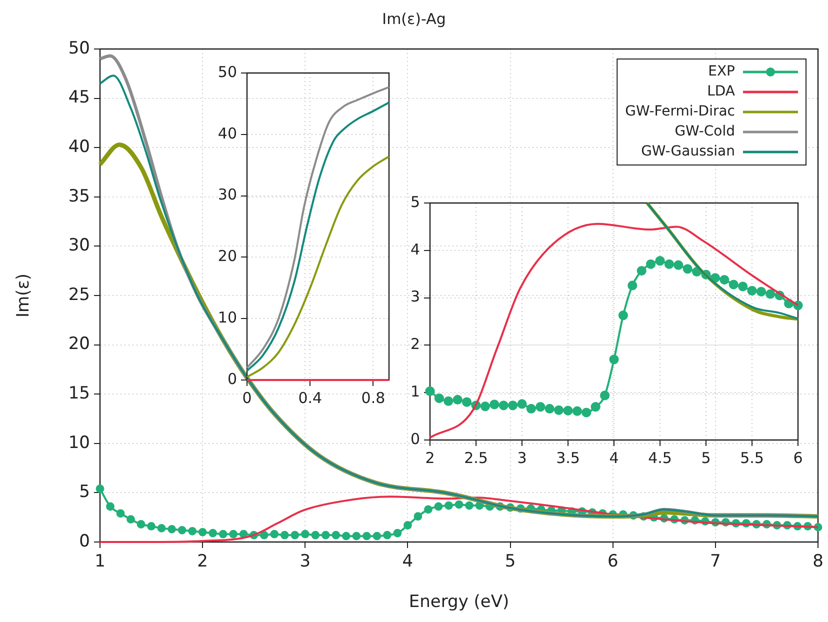 The width and height of the screenshot is (828, 622). What do you see at coordinates (79, 98) in the screenshot?
I see `y-tick-label: 45` at bounding box center [79, 98].